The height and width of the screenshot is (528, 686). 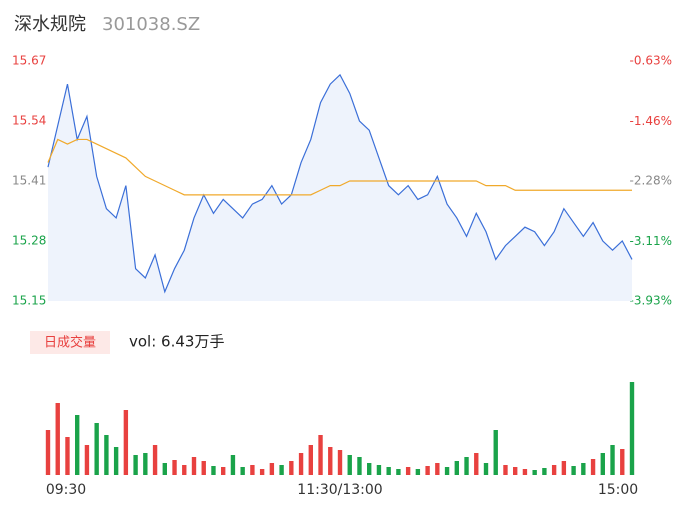 I want to click on x-tick-label: 15:00, so click(x=618, y=490).